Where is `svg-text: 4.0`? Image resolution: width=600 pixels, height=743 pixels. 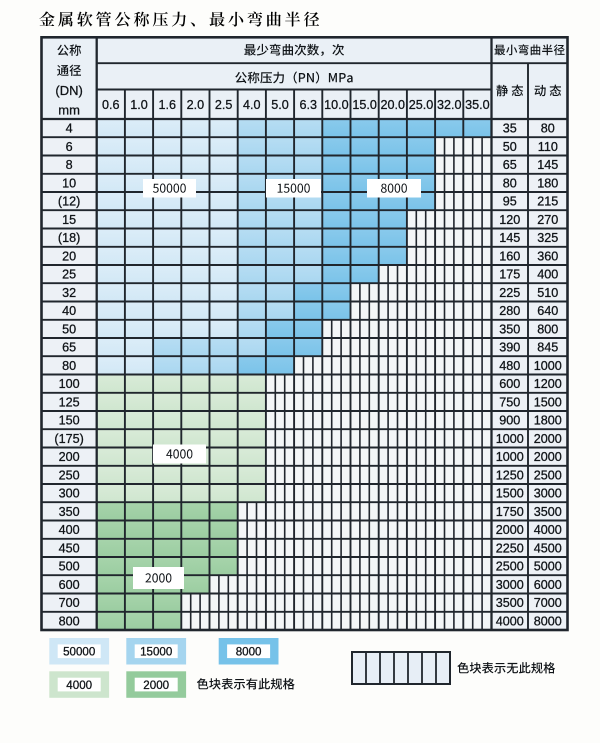 svg-text: 4.0 is located at coordinates (252, 105).